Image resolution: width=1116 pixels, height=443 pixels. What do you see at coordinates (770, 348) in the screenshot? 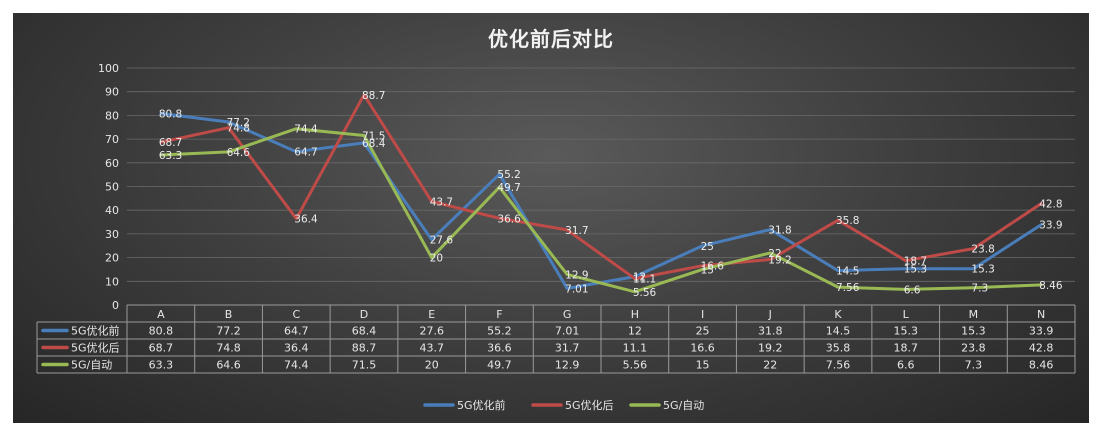
I see `table-cell: 19.2` at bounding box center [770, 348].